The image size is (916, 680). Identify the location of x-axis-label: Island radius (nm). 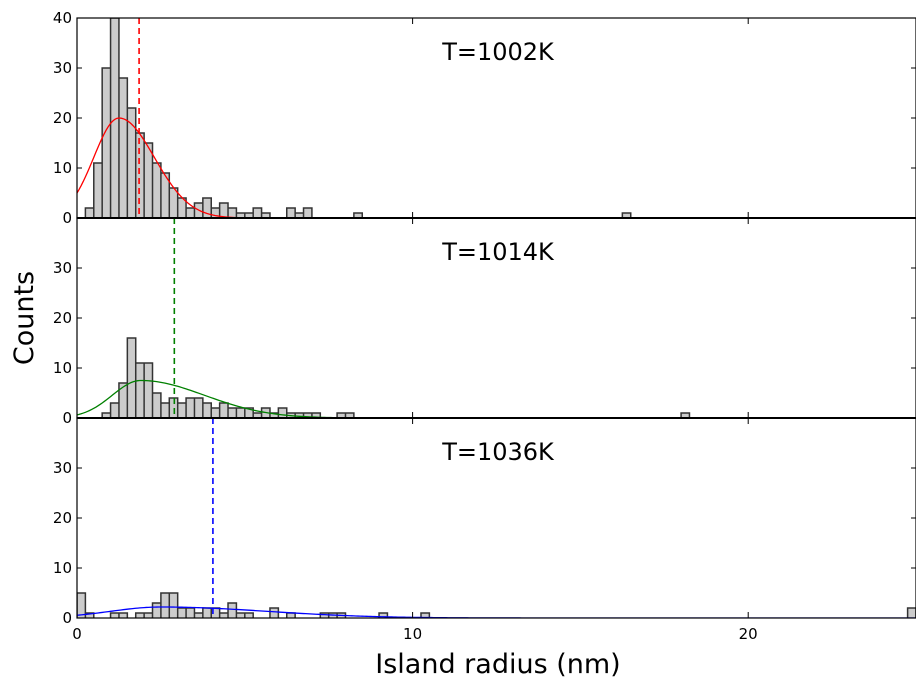
(497, 664).